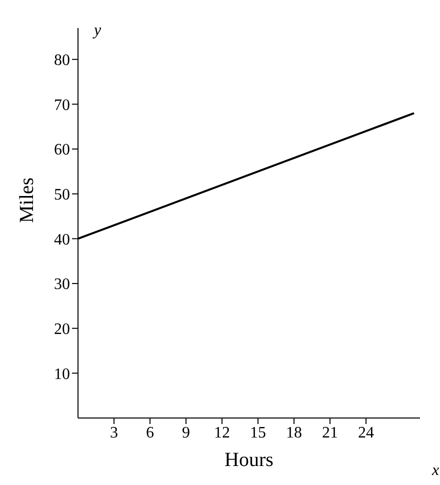 This screenshot has height=485, width=440. What do you see at coordinates (366, 433) in the screenshot?
I see `x-tick-label: 24` at bounding box center [366, 433].